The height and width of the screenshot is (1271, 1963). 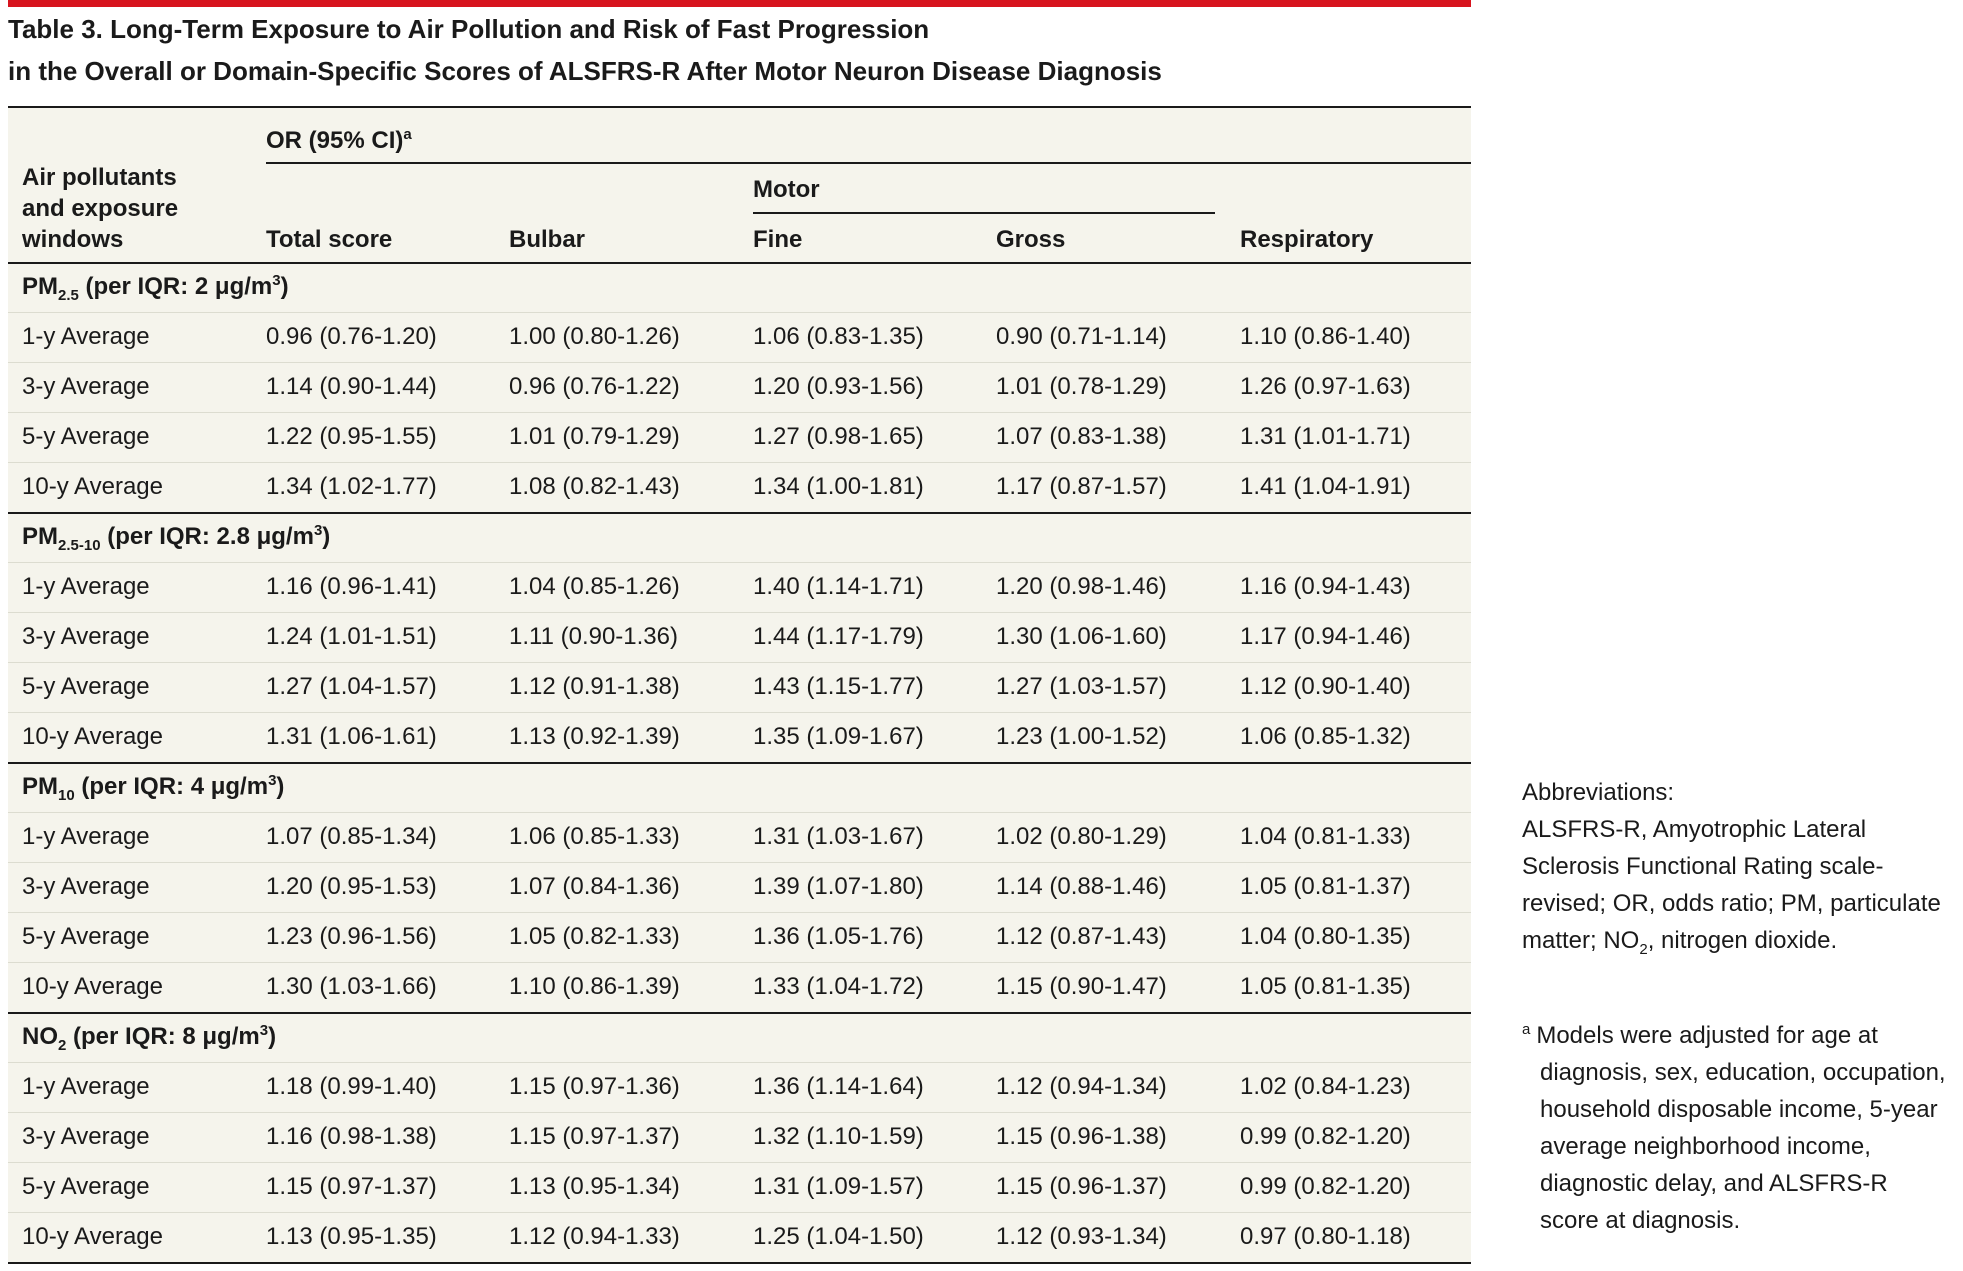 What do you see at coordinates (739, 3) in the screenshot?
I see `top-bar` at bounding box center [739, 3].